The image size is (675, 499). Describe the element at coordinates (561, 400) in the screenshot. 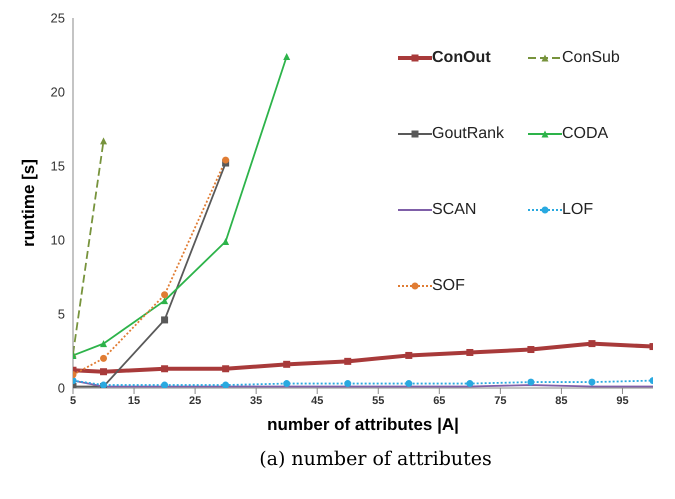

I see `x-tick-label: 85` at that location.